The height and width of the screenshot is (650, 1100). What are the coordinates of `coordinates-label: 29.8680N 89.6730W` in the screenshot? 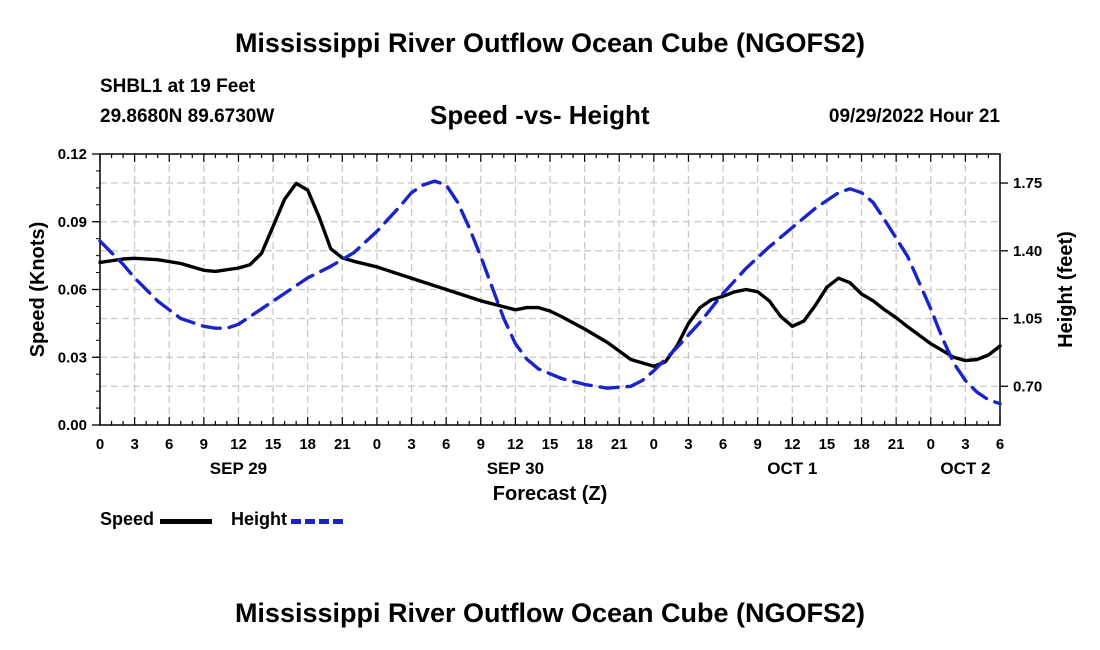 It's located at (187, 116).